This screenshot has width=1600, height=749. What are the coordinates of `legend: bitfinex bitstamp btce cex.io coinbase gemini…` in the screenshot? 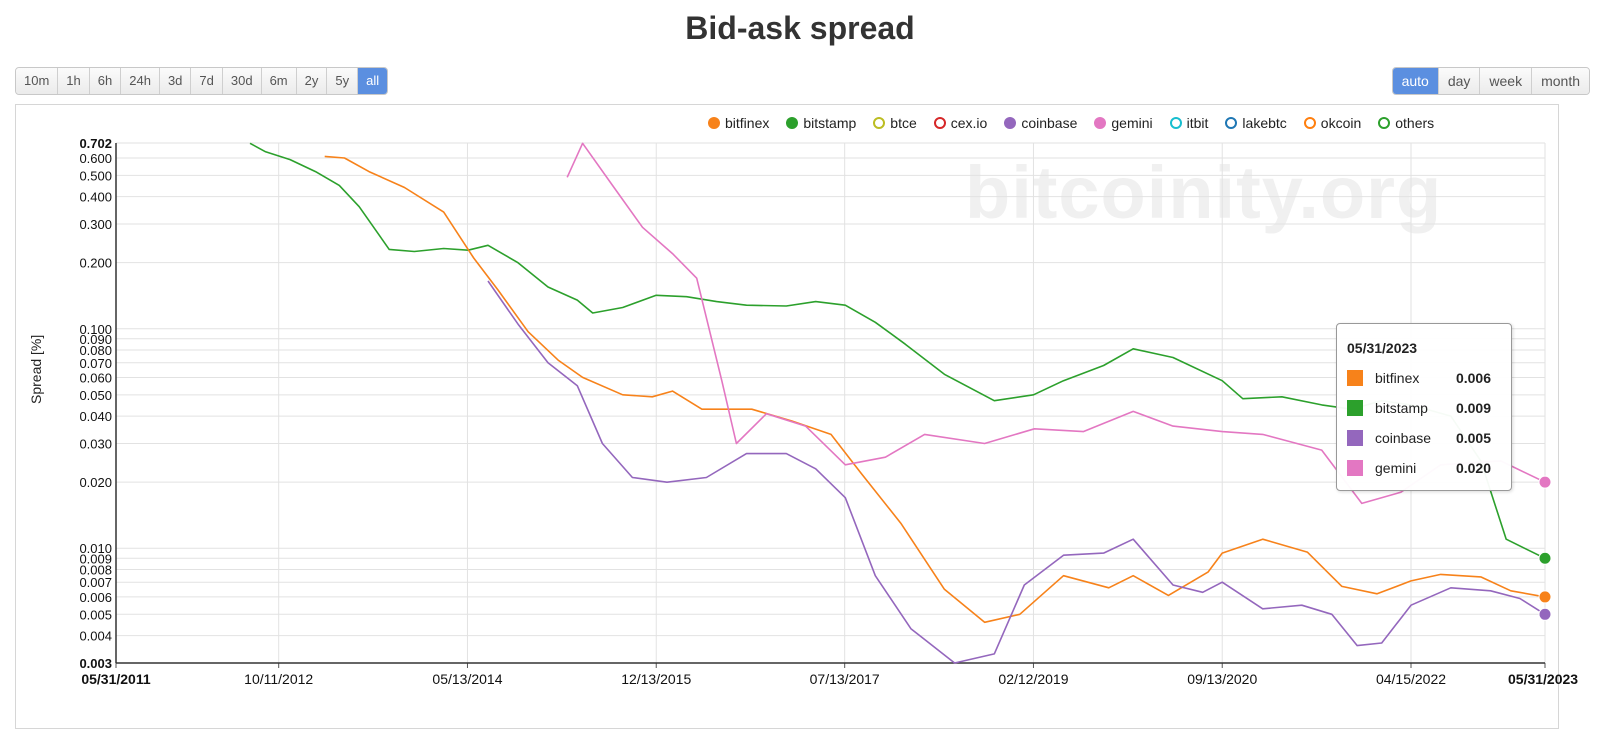 It's located at (1079, 123).